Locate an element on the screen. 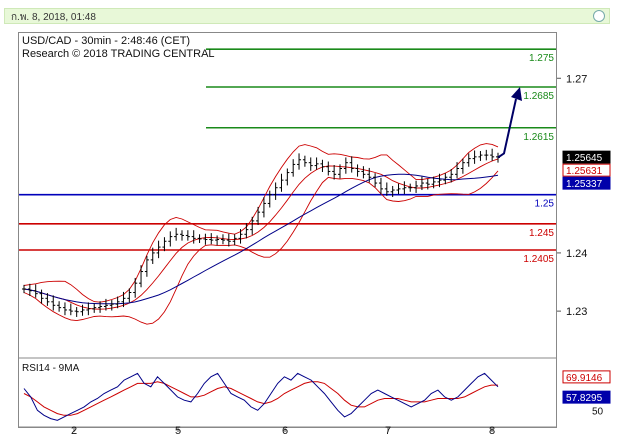 The height and width of the screenshot is (447, 618). level-label: 1.245 is located at coordinates (541, 233).